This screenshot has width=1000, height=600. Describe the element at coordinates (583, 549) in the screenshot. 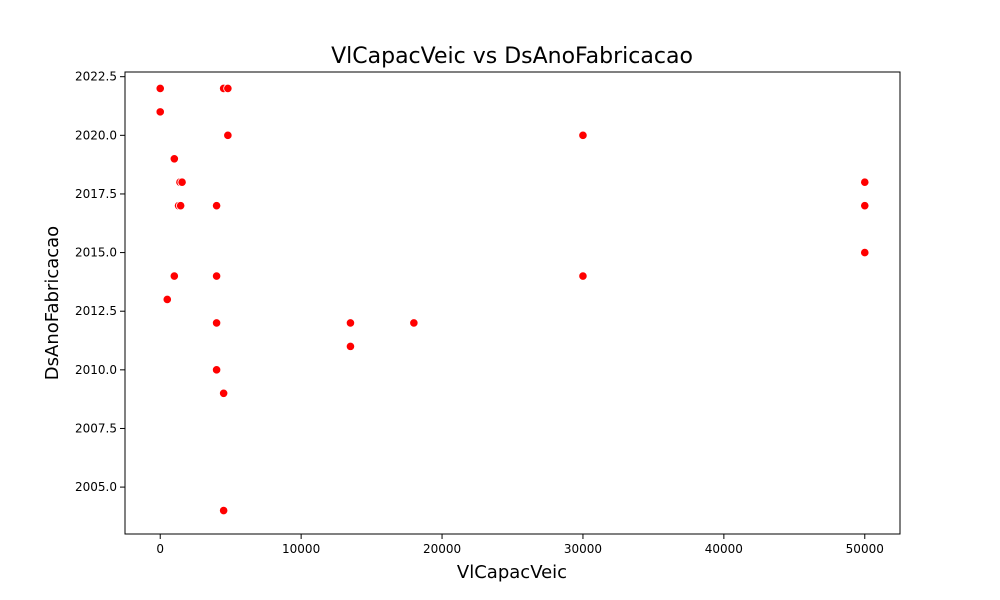

I see `x-tick-label: 30000` at that location.